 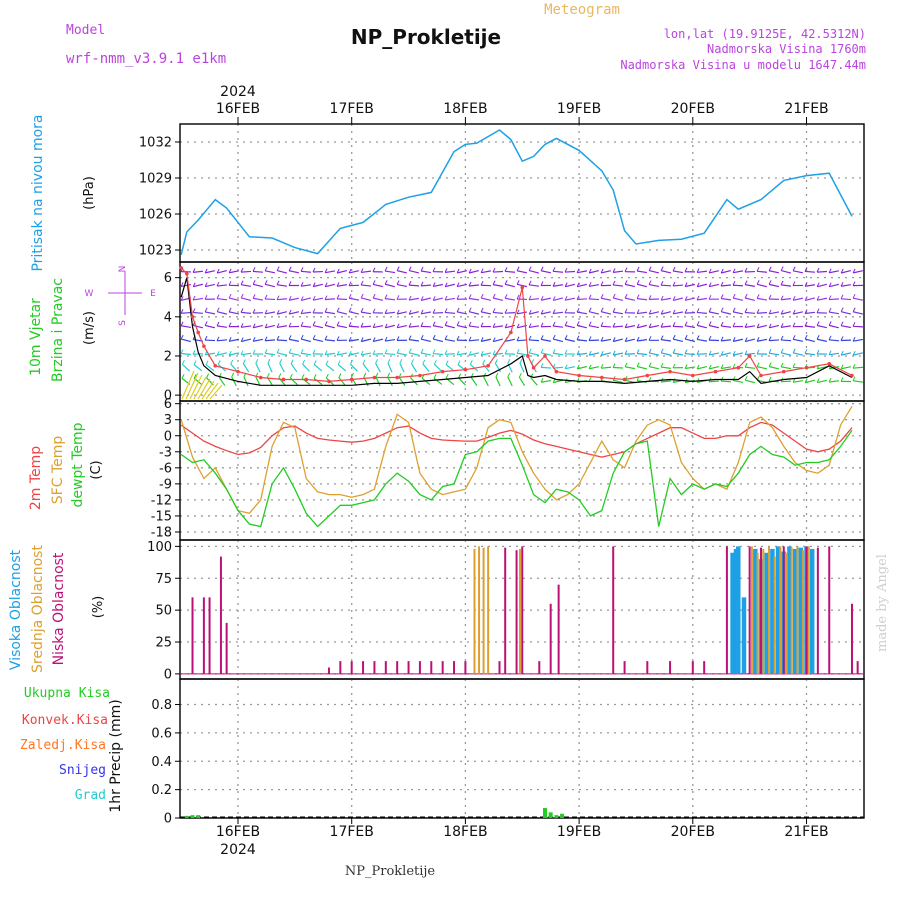 What do you see at coordinates (59, 608) in the screenshot?
I see `low-cloud-axis-label: Niska Oblacnost` at bounding box center [59, 608].